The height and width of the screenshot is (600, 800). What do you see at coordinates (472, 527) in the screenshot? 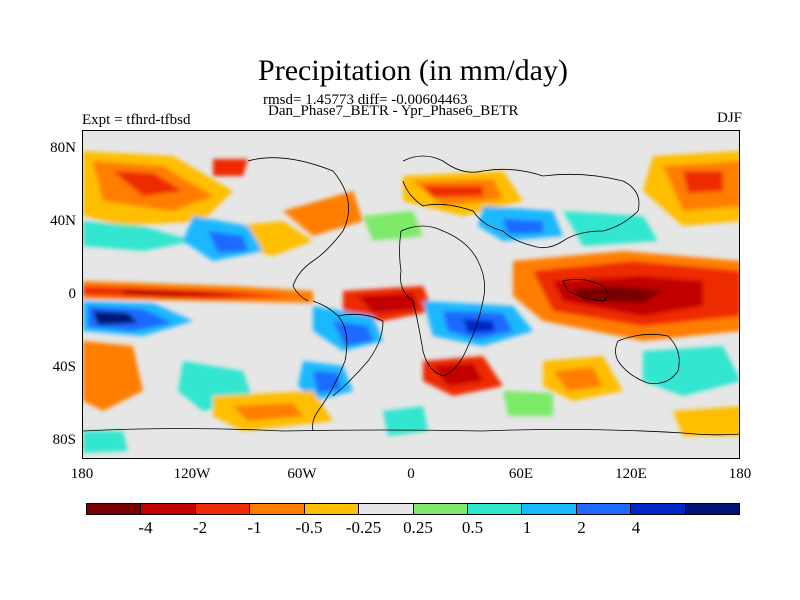
I see `colorbar-label: 0.5` at bounding box center [472, 527].